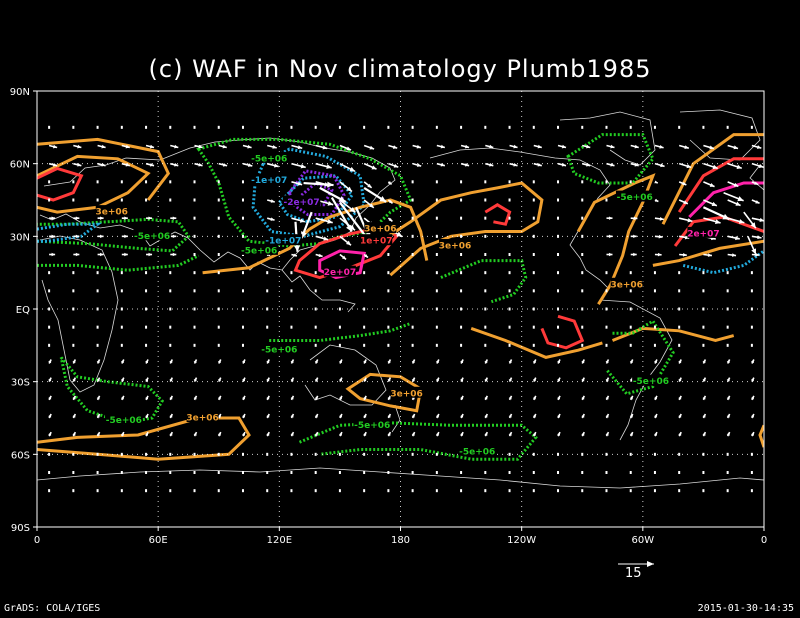  What do you see at coordinates (20, 455) in the screenshot?
I see `lat-tick-label: 60S` at bounding box center [20, 455].